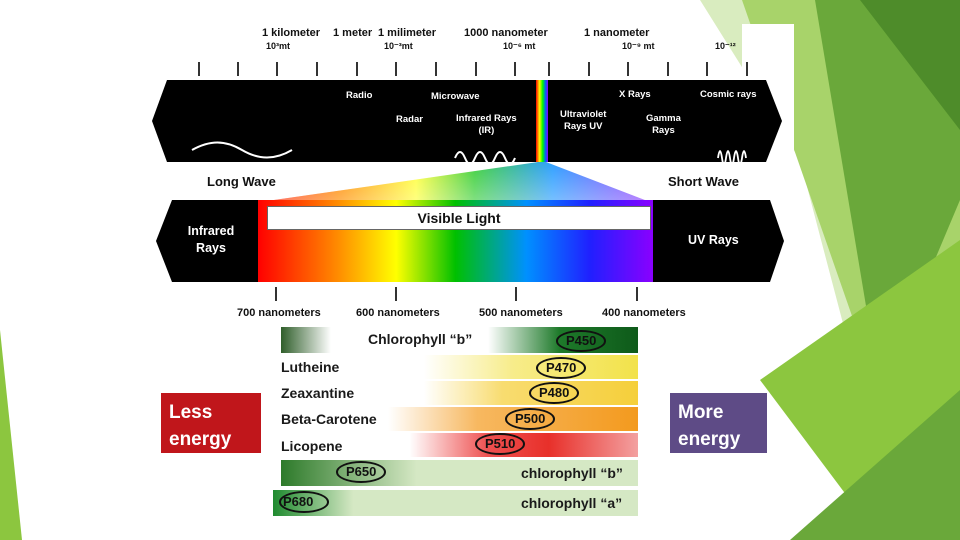 This screenshot has width=960, height=540. Describe the element at coordinates (663, 118) in the screenshot. I see `band-gamma-label: Gamma` at that location.